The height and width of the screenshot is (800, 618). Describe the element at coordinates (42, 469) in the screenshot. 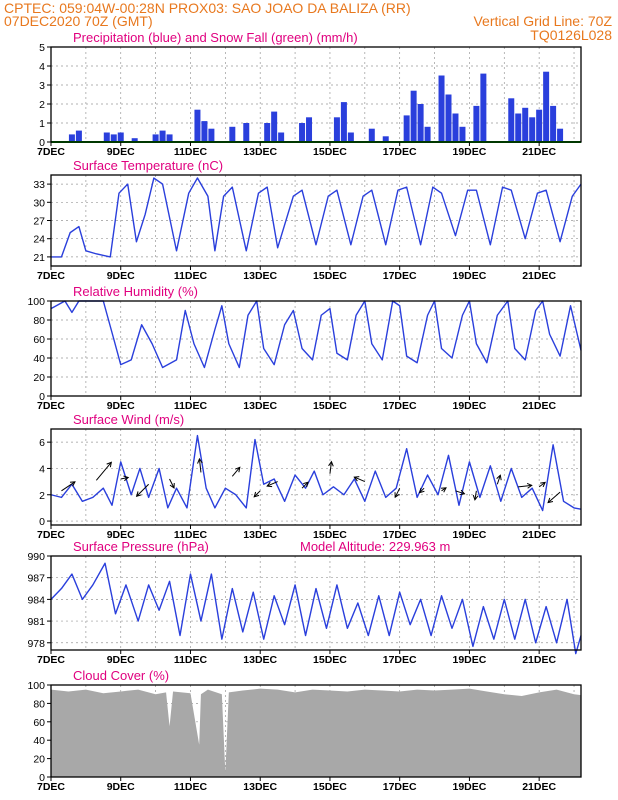

I see `y-tick-label: 4` at that location.